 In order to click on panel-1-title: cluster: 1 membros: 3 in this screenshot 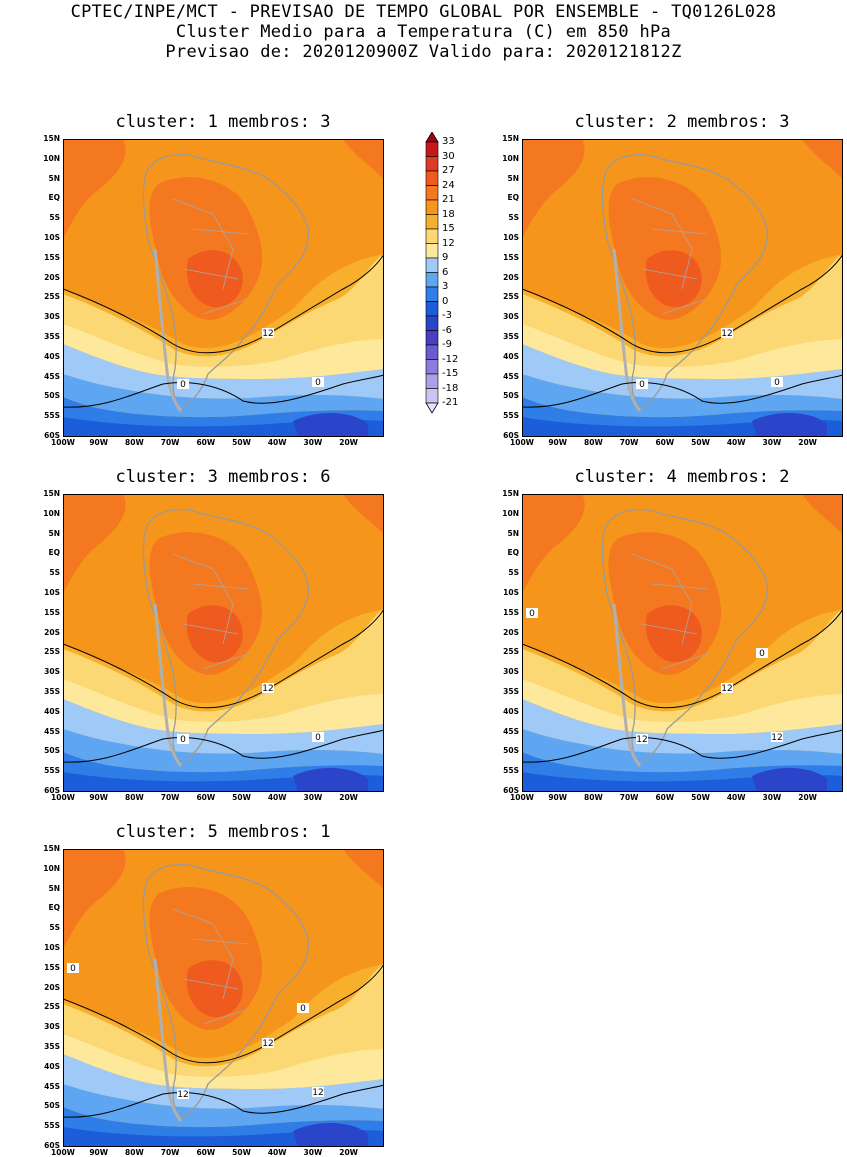, I will do `click(223, 122)`.